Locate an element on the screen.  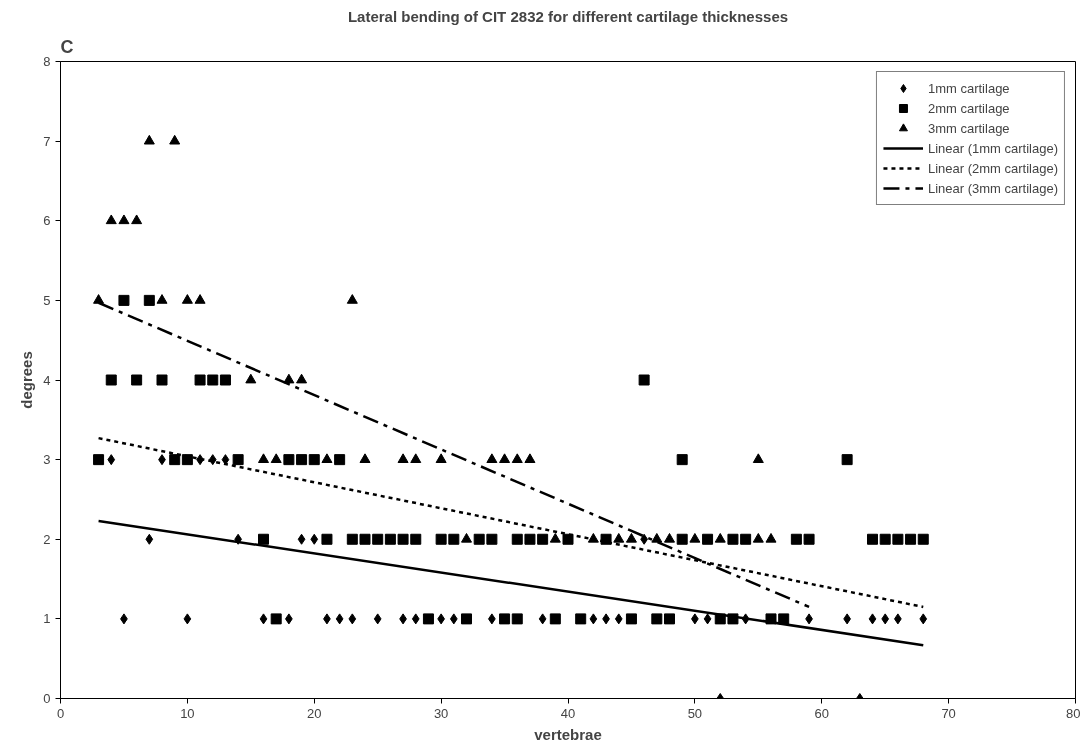
legend-label: 2mm cartilage is located at coordinates (968, 108).